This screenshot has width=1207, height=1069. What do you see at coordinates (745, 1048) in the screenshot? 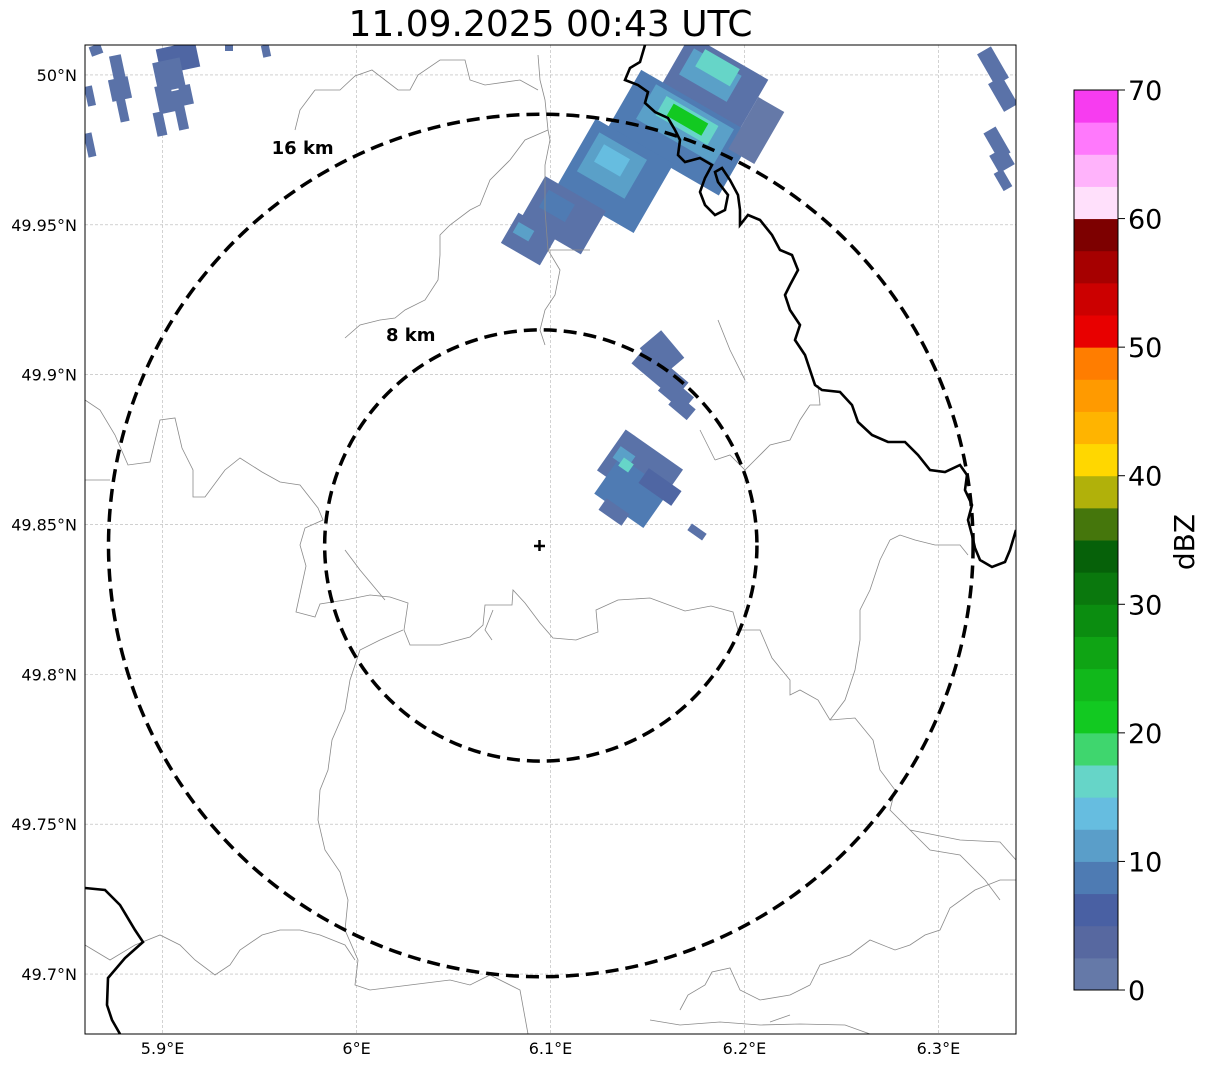
I see `x-tick-label: 6.2°E` at bounding box center [745, 1048].